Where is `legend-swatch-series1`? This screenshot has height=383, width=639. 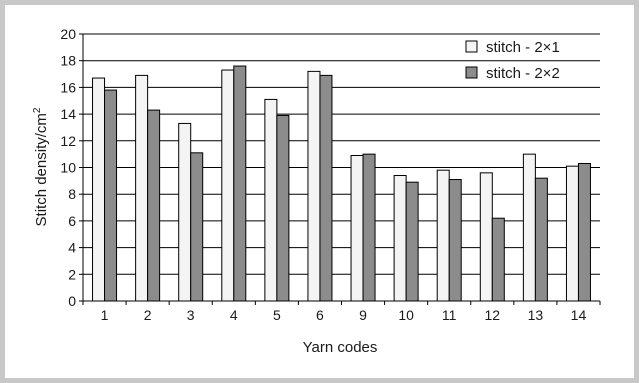 legend-swatch-series1 is located at coordinates (471, 46).